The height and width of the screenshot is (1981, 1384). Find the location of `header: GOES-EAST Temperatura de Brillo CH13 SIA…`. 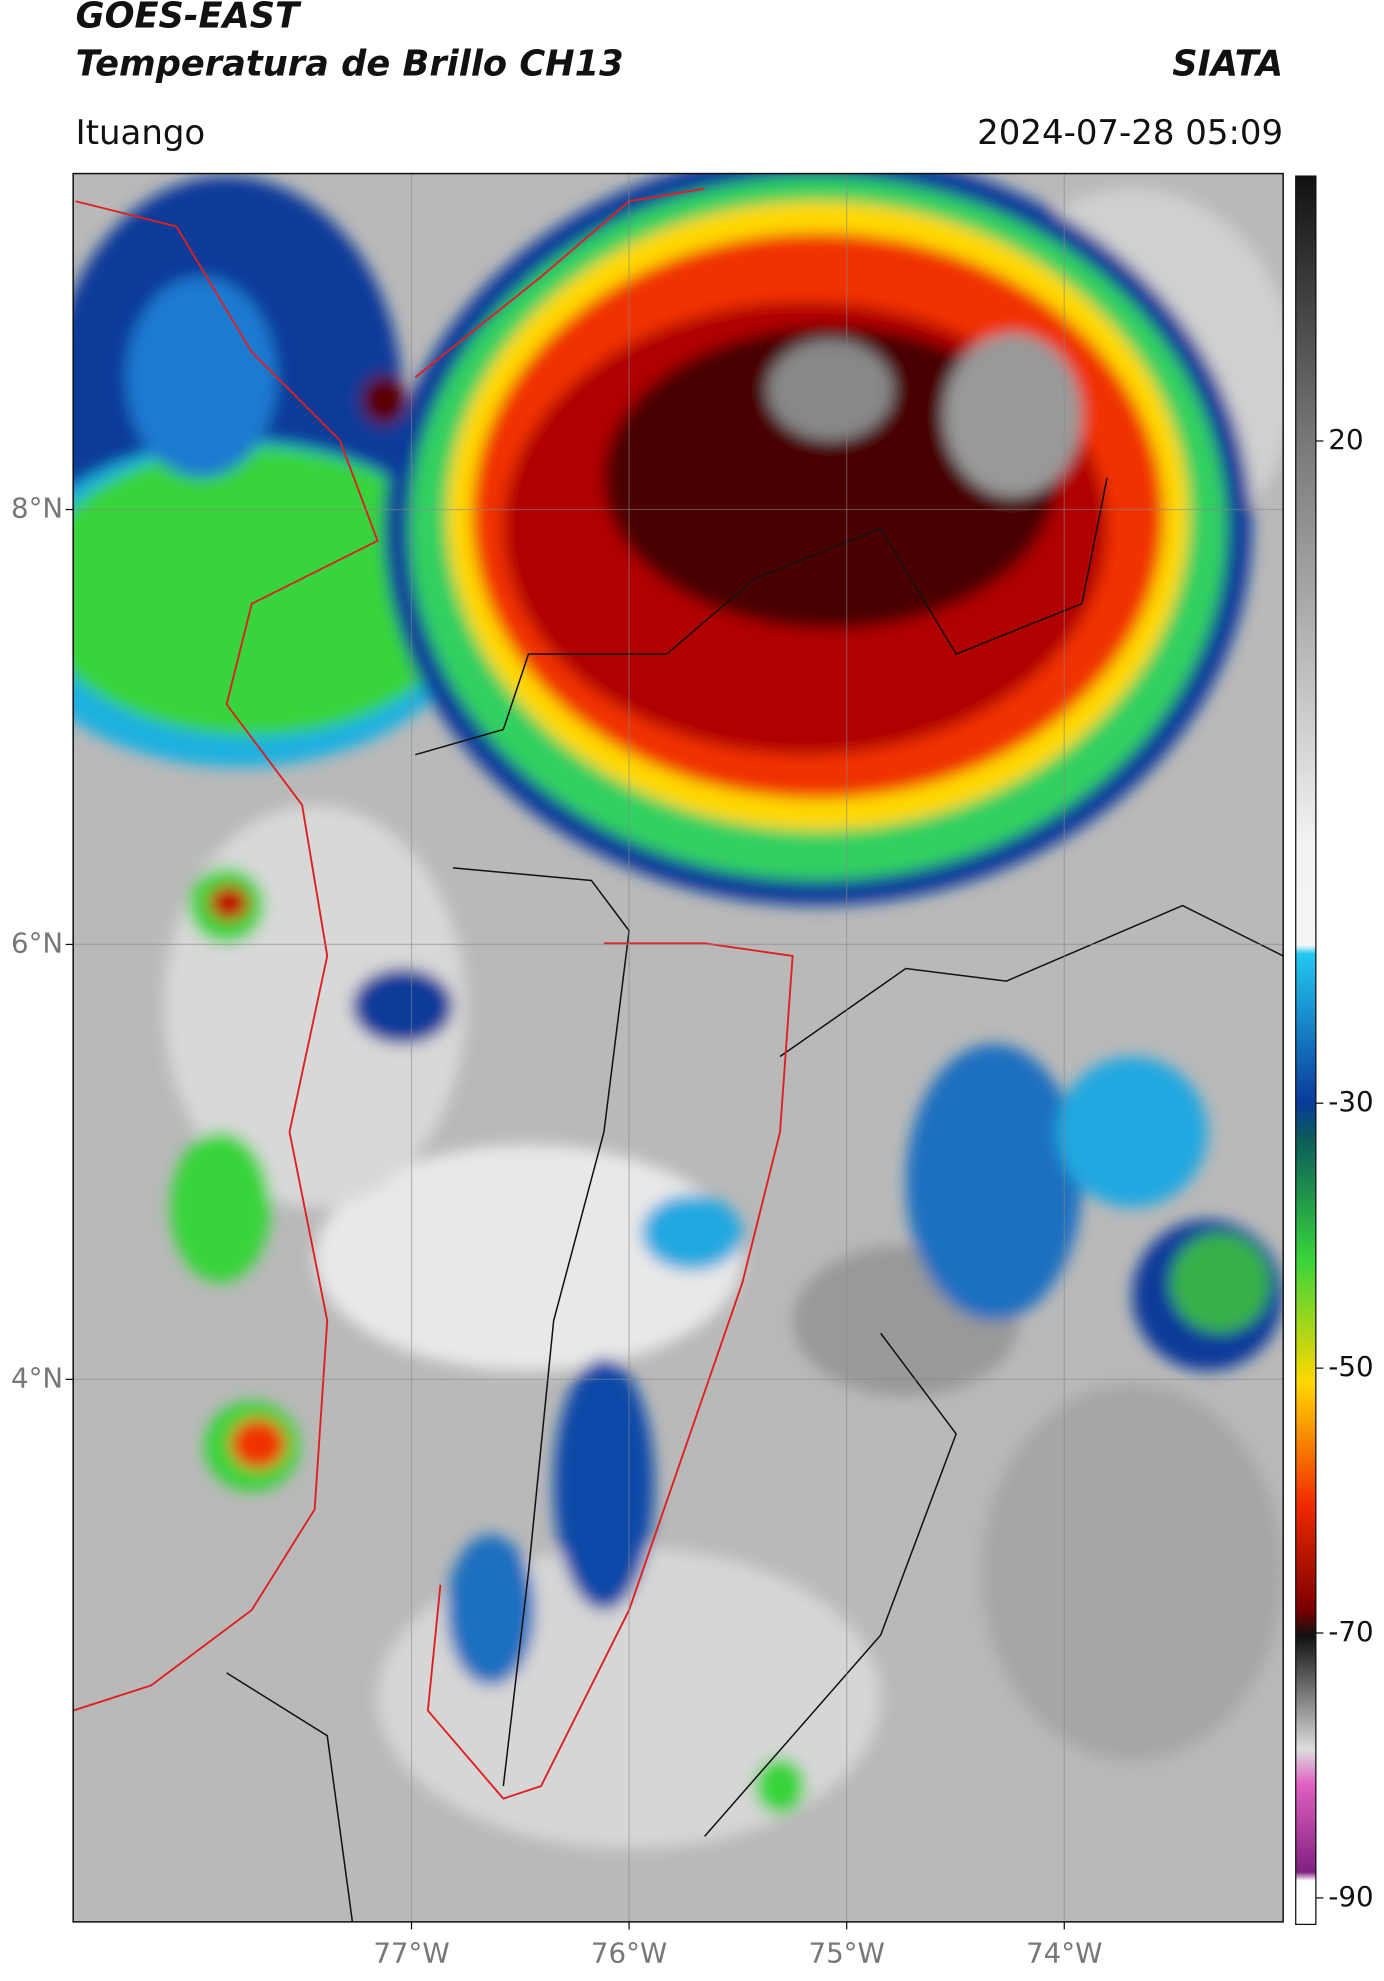

header: GOES-EAST Temperatura de Brillo CH13 SIA… is located at coordinates (679, 76).